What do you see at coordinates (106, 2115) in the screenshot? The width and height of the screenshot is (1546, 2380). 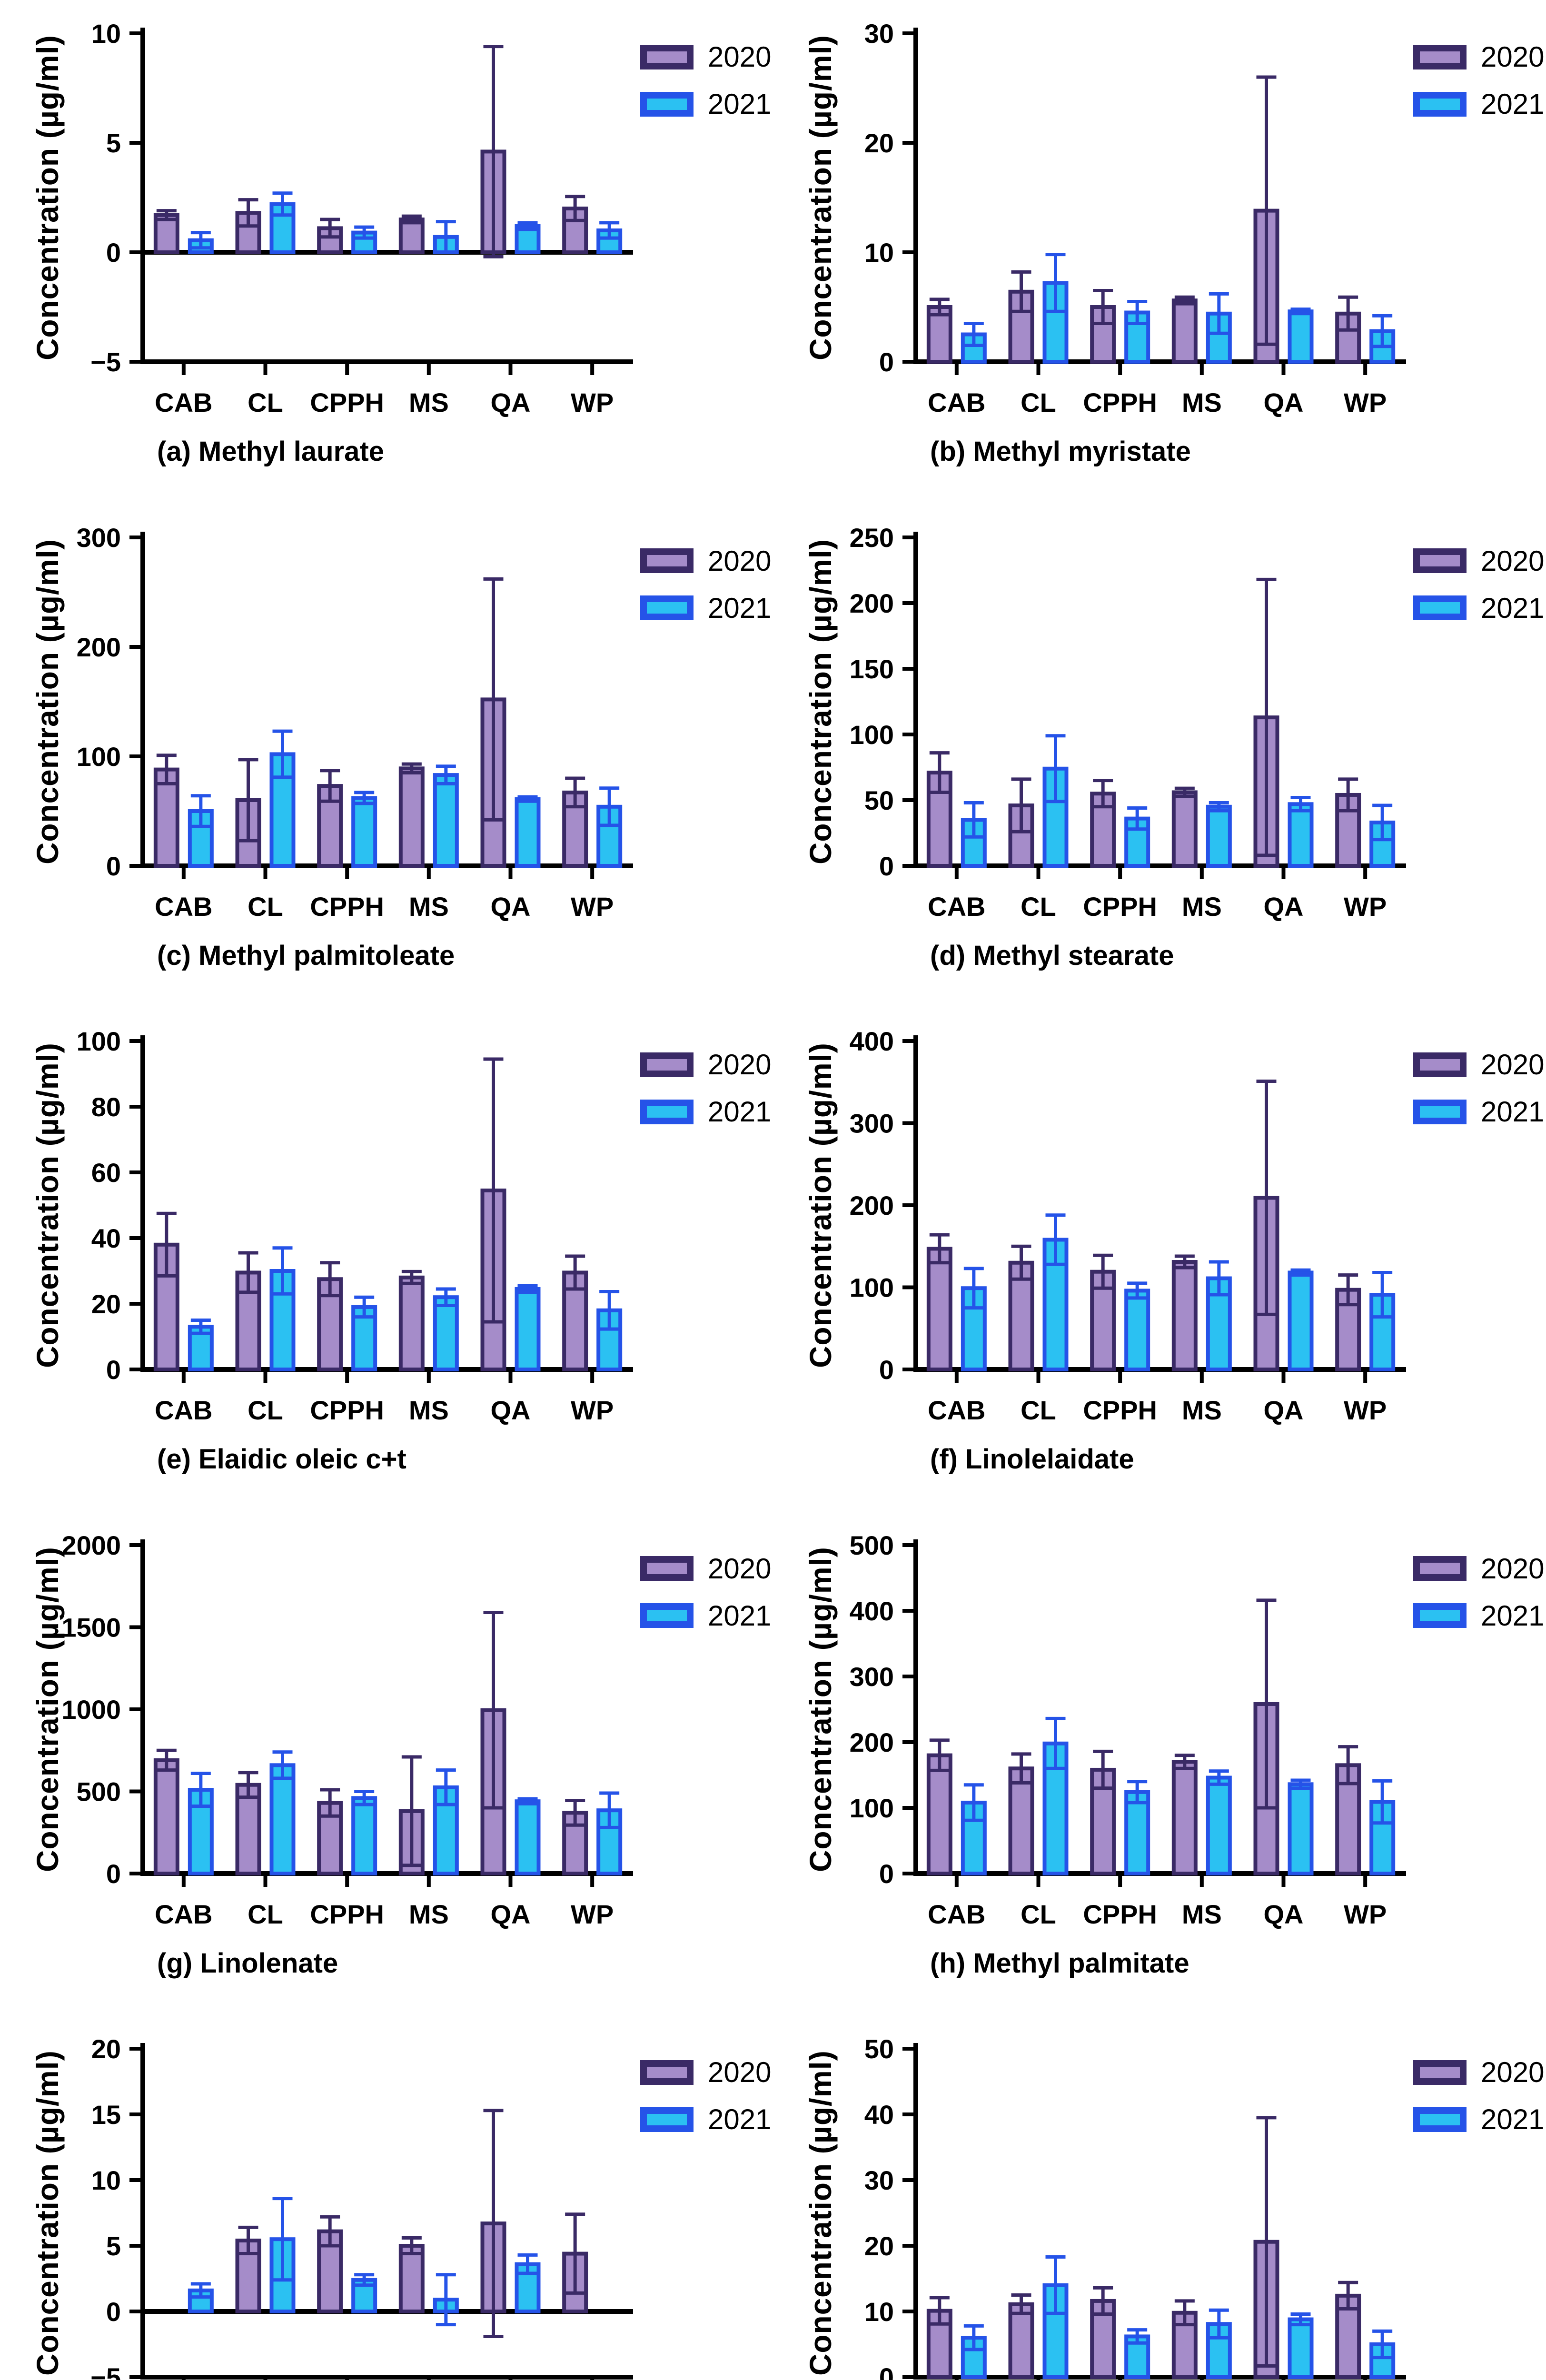 I see `y-tick-label: 15` at bounding box center [106, 2115].